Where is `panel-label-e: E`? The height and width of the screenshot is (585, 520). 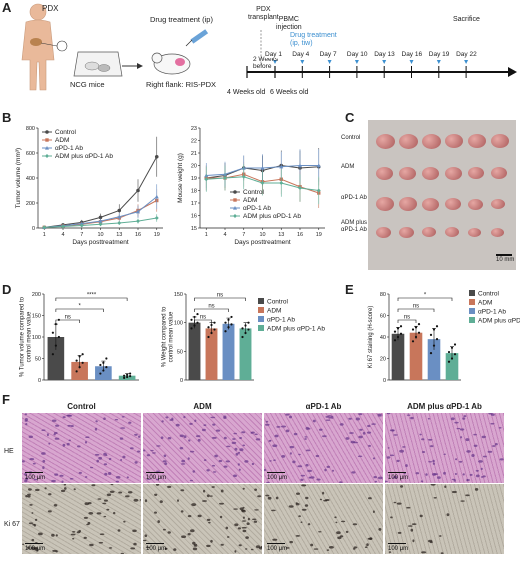
panel-label-e: E is located at coordinates (349, 289).